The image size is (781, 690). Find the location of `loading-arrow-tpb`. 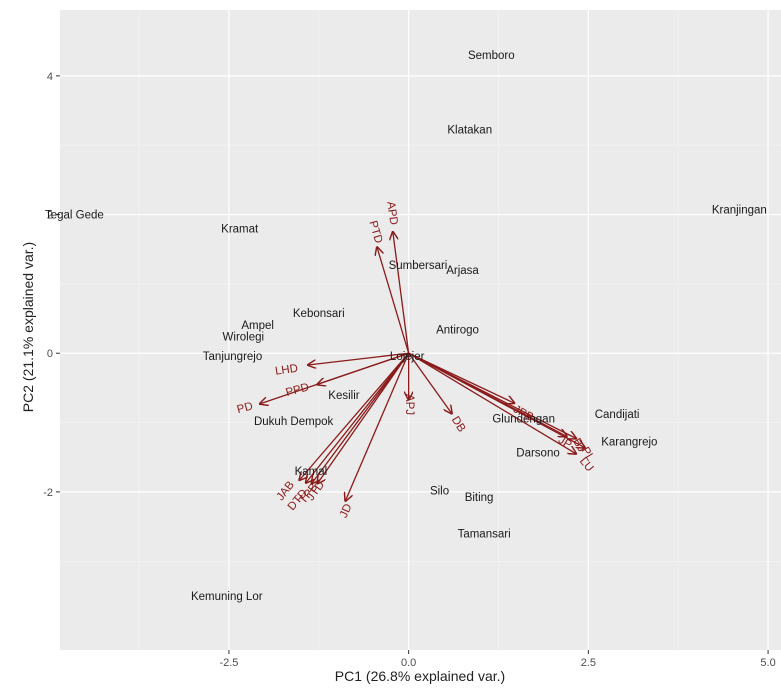

loading-arrow-tpb is located at coordinates (361, 417).